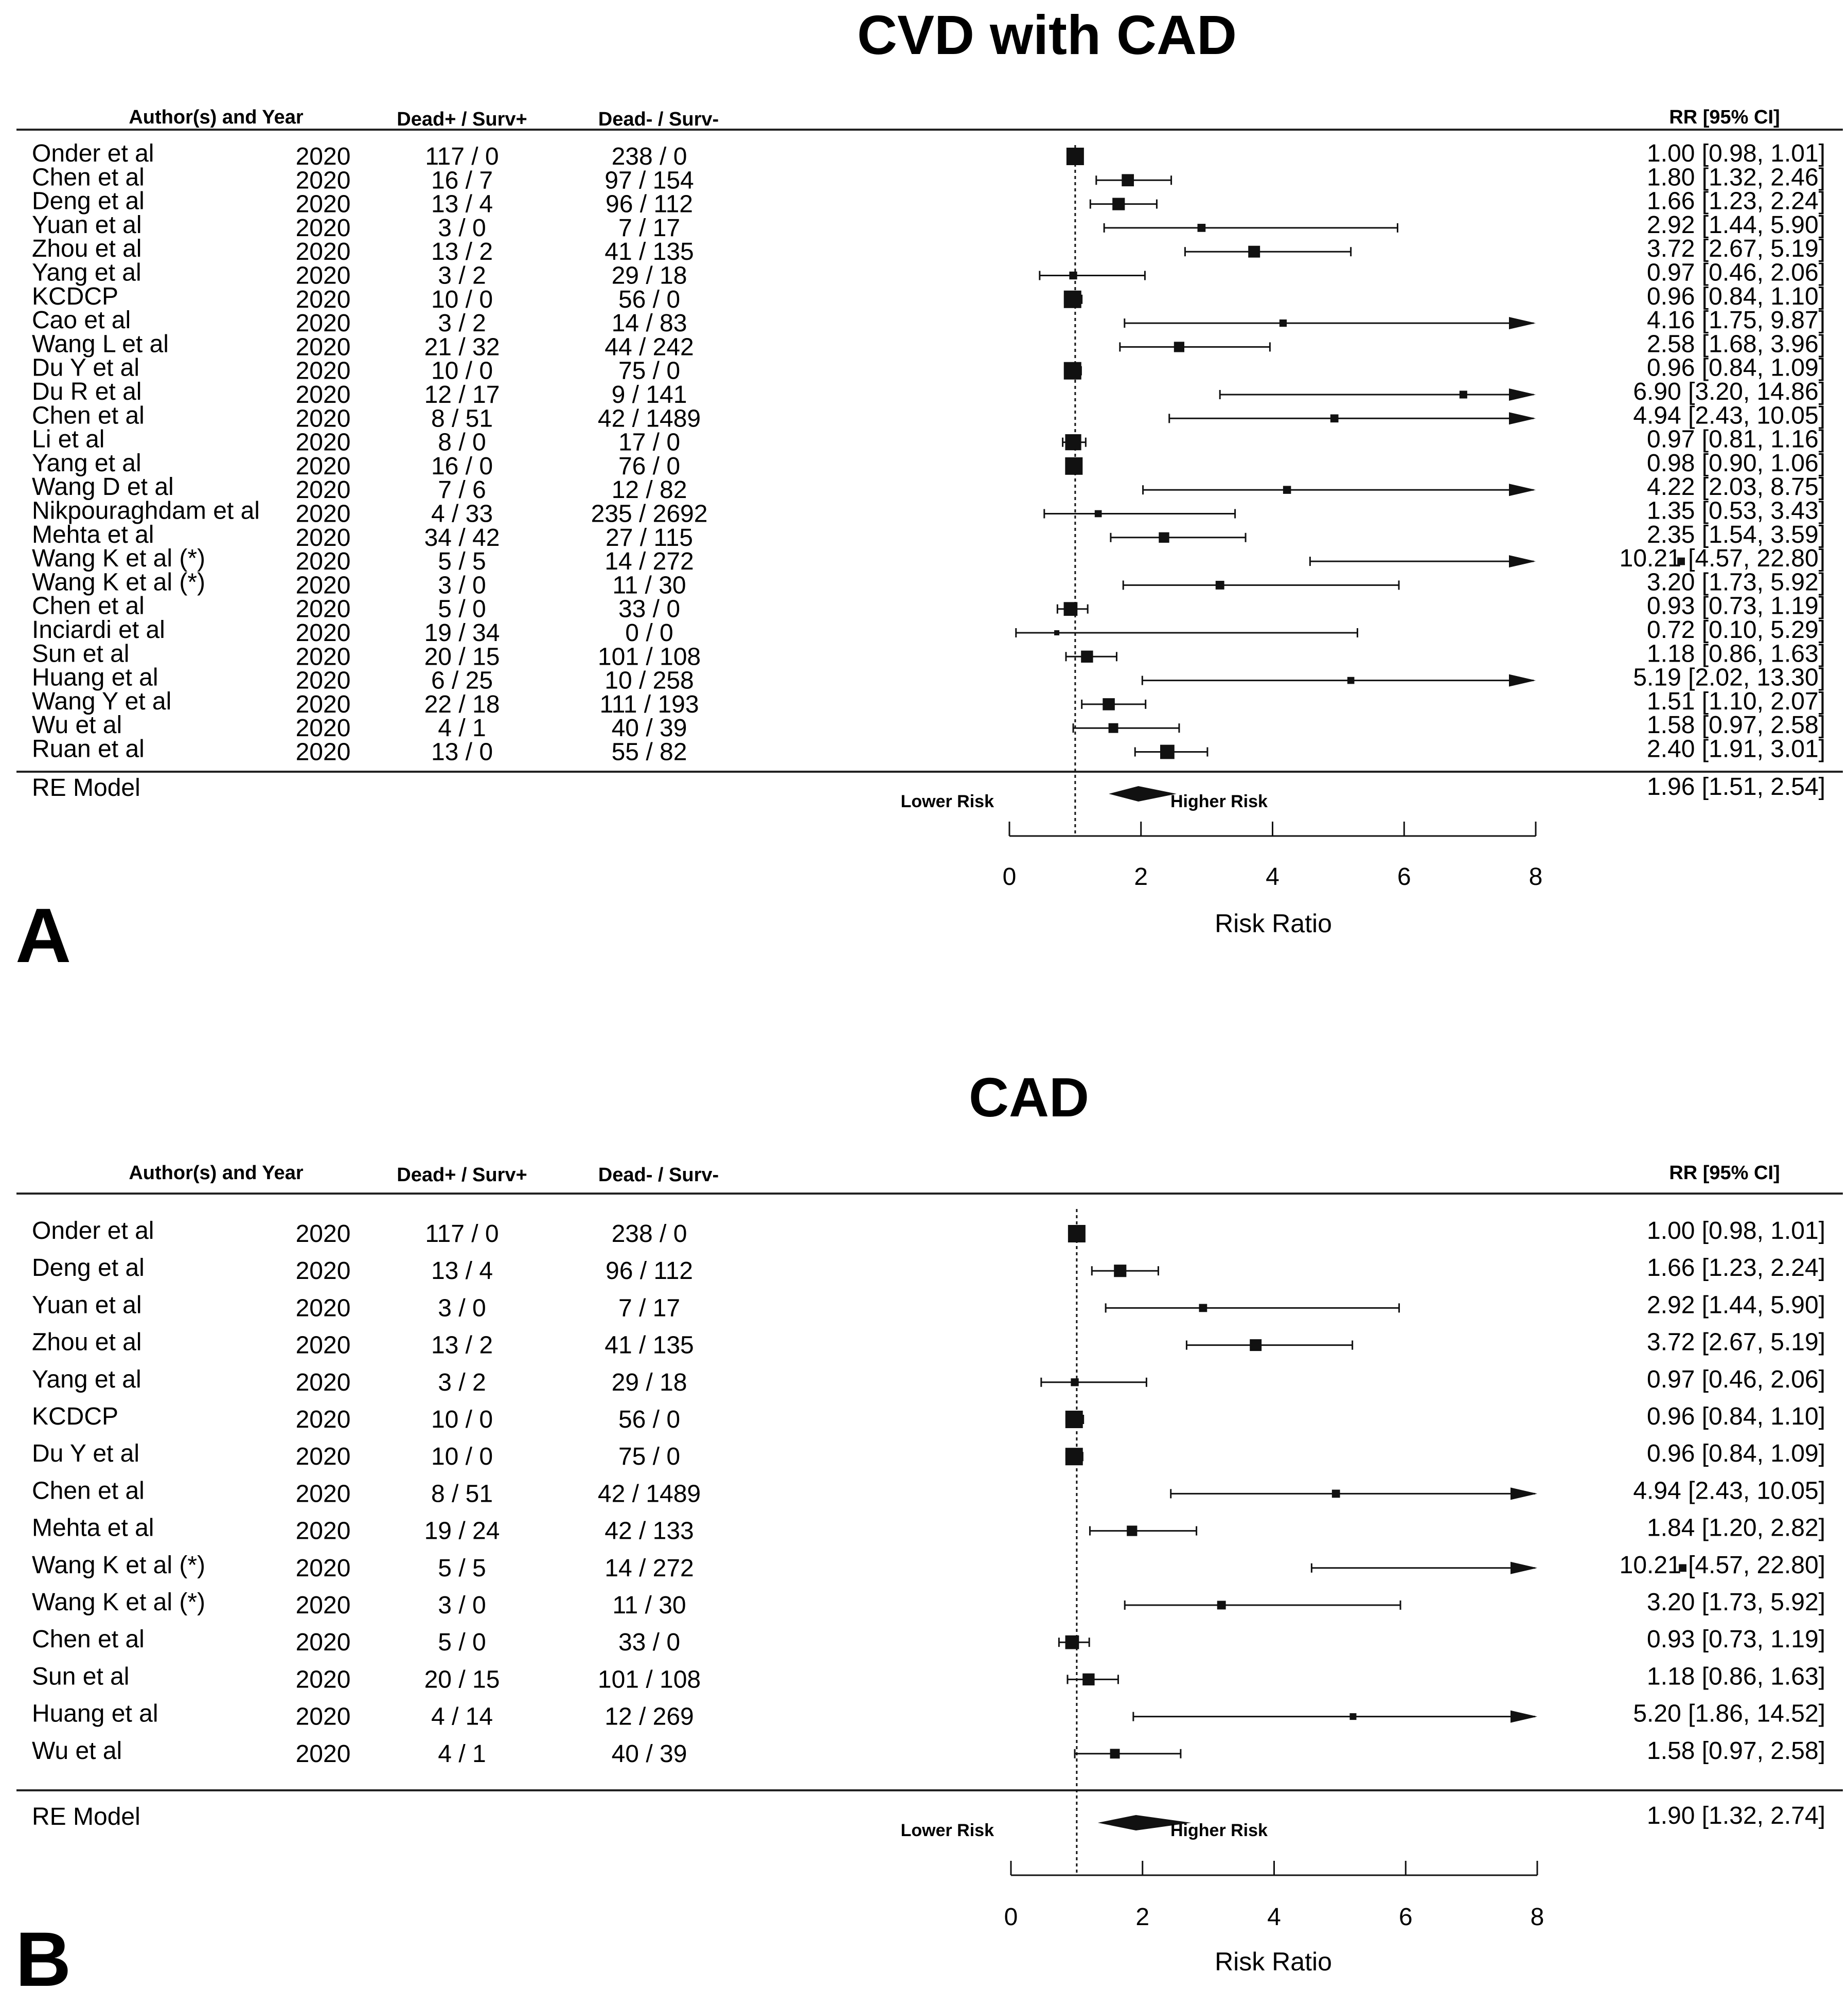  I want to click on study-controls: 40 / 39, so click(649, 728).